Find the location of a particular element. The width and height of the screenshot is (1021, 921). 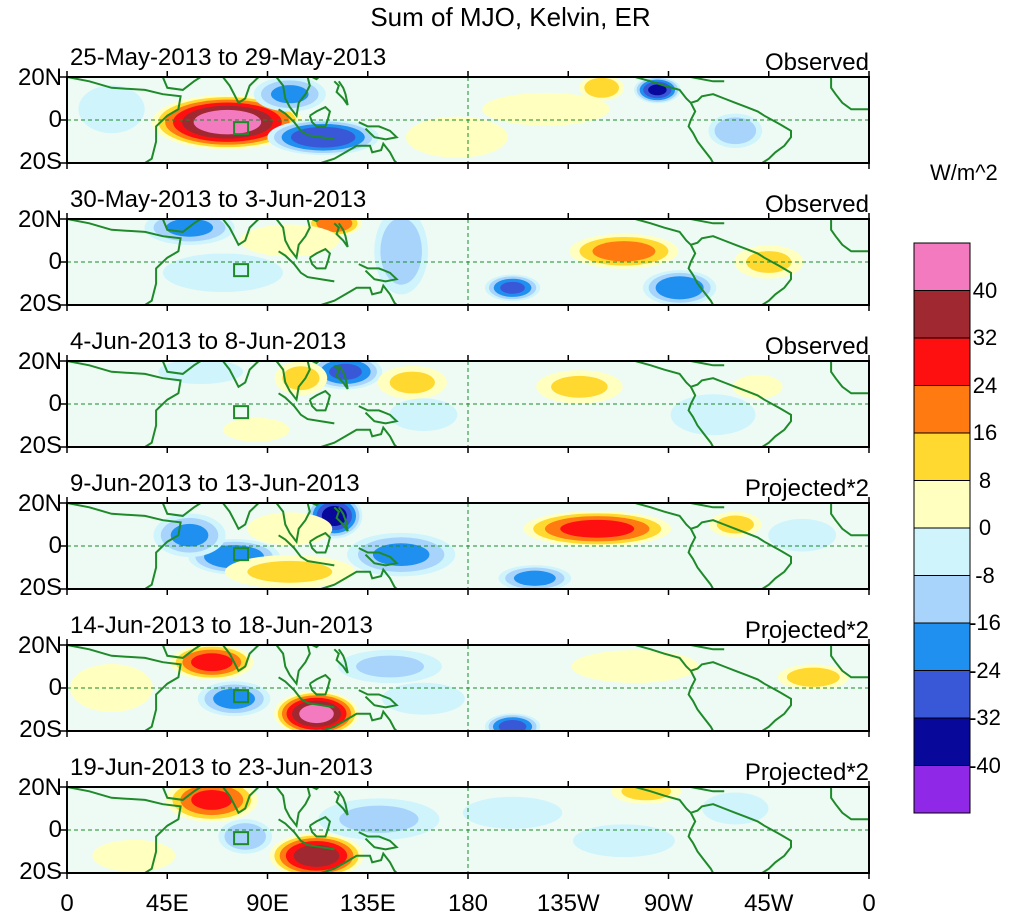

colorbar-tick-label: -16 is located at coordinates (985, 622).